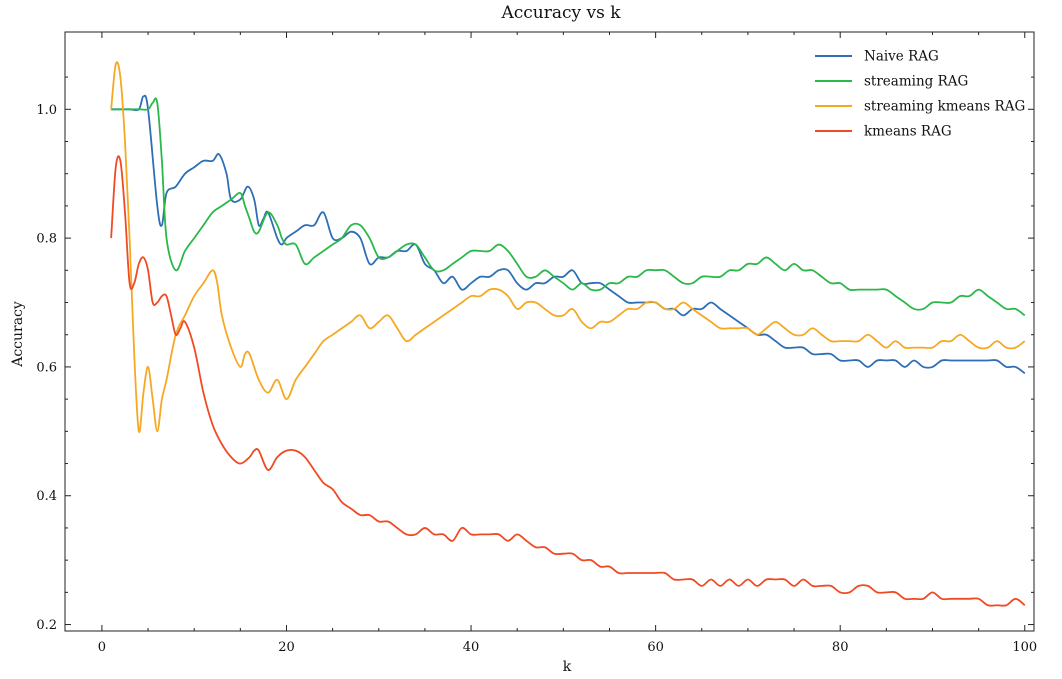 Image resolution: width=1062 pixels, height=679 pixels. Describe the element at coordinates (916, 82) in the screenshot. I see `legend-label-streaming-rag: streaming RAG` at that location.